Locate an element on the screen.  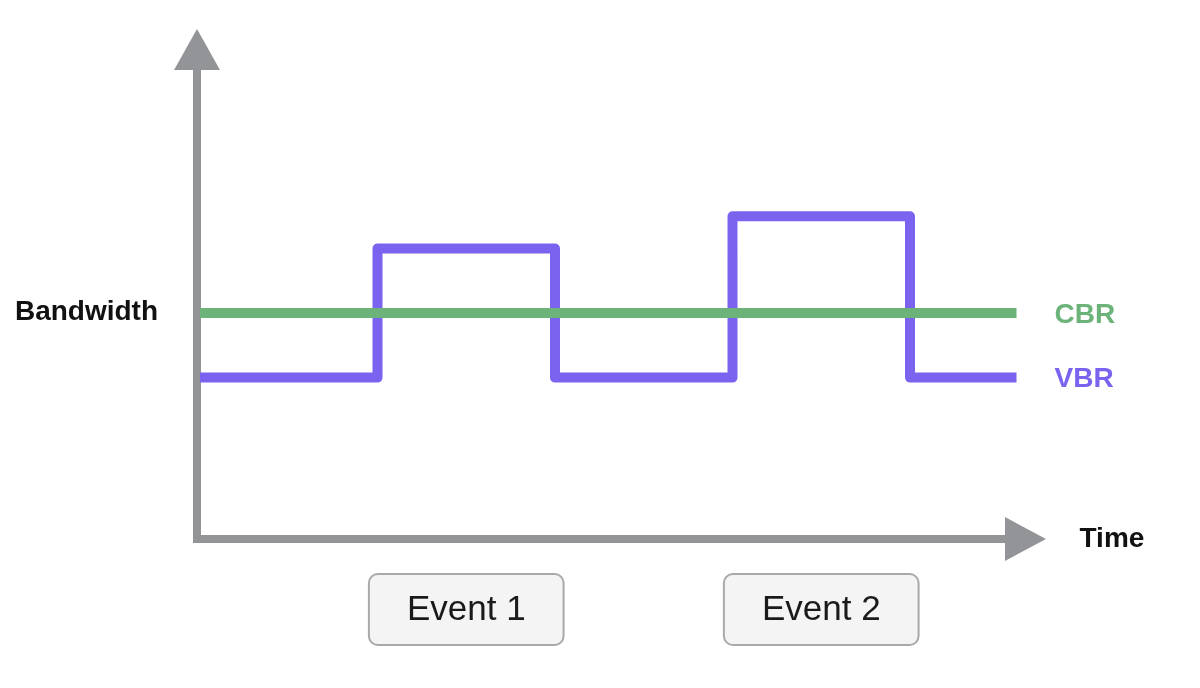
text: Event 1 is located at coordinates (466, 608).